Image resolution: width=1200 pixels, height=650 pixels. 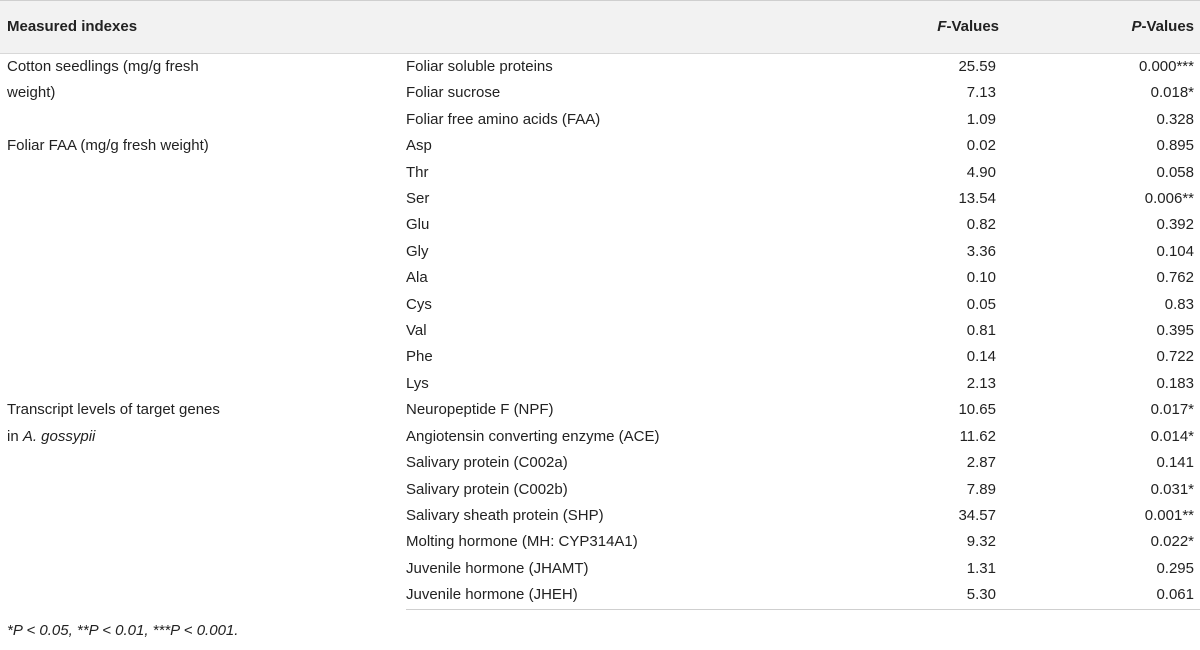 I want to click on table-row: Thr 4.90 0.058, so click(x=600, y=173).